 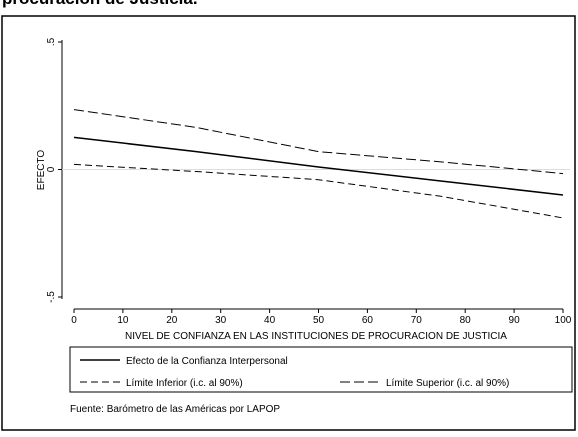 I want to click on x-tick-label: 0, so click(x=74, y=320).